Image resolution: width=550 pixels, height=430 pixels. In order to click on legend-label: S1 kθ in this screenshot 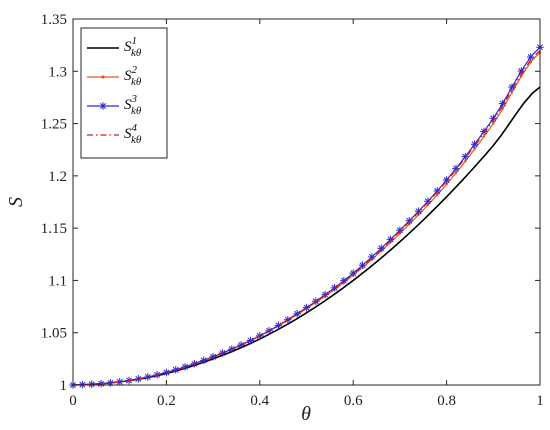, I will do `click(133, 47)`.